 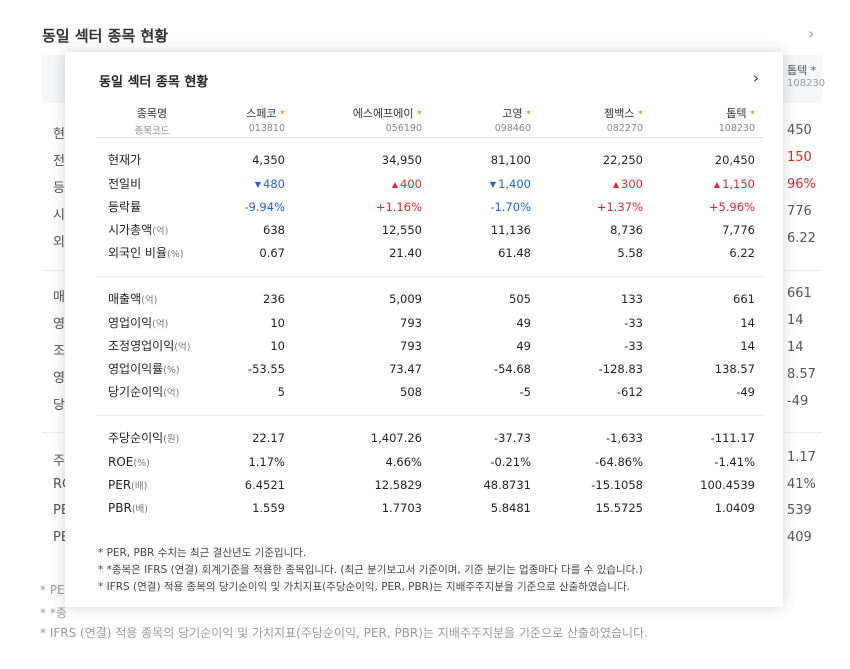 I want to click on table-row: PBR(배) 1.559 1.7703 5.8481 15.5725 1.0409, so click(x=430, y=508).